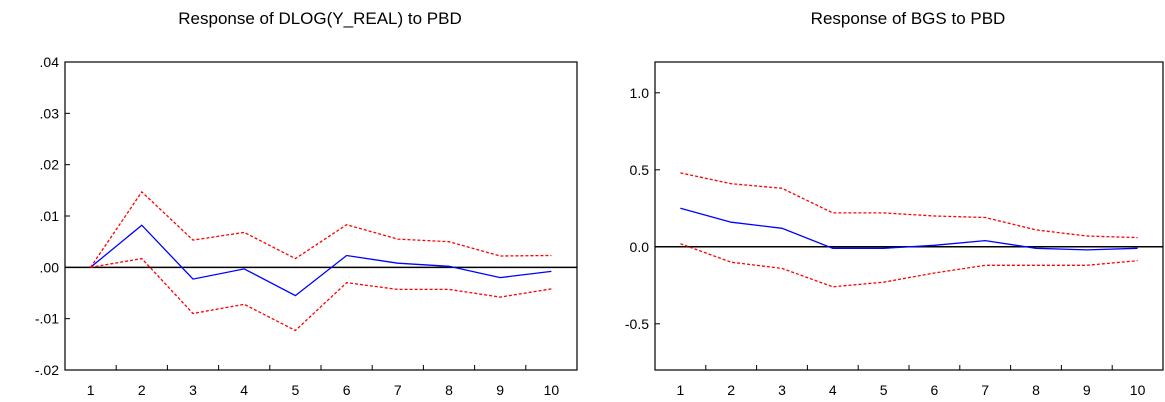 Image resolution: width=1165 pixels, height=402 pixels. Describe the element at coordinates (637, 324) in the screenshot. I see `y-tick-label: -0.5` at that location.